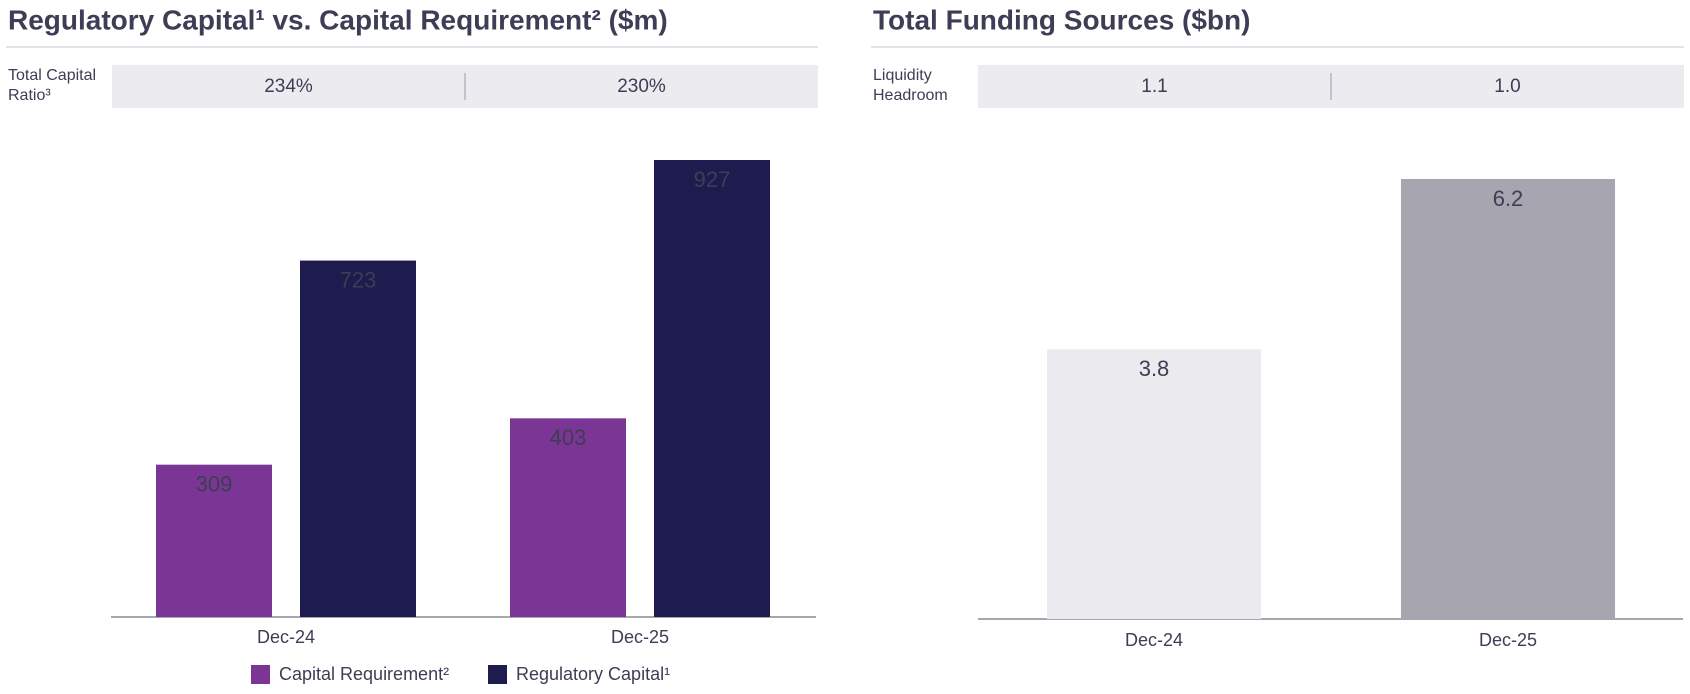  What do you see at coordinates (1508, 198) in the screenshot?
I see `data-label: 6.2` at bounding box center [1508, 198].